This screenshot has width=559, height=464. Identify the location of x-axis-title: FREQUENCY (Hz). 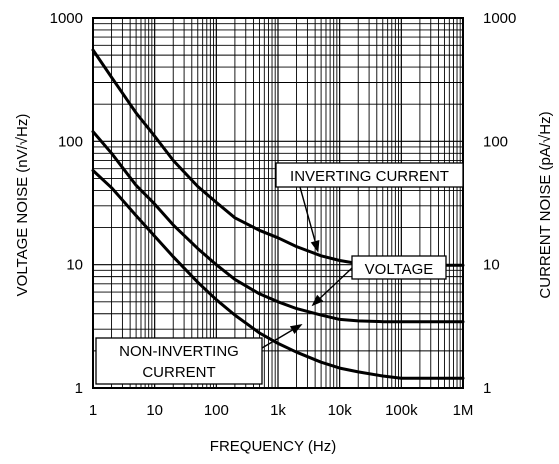
(273, 446).